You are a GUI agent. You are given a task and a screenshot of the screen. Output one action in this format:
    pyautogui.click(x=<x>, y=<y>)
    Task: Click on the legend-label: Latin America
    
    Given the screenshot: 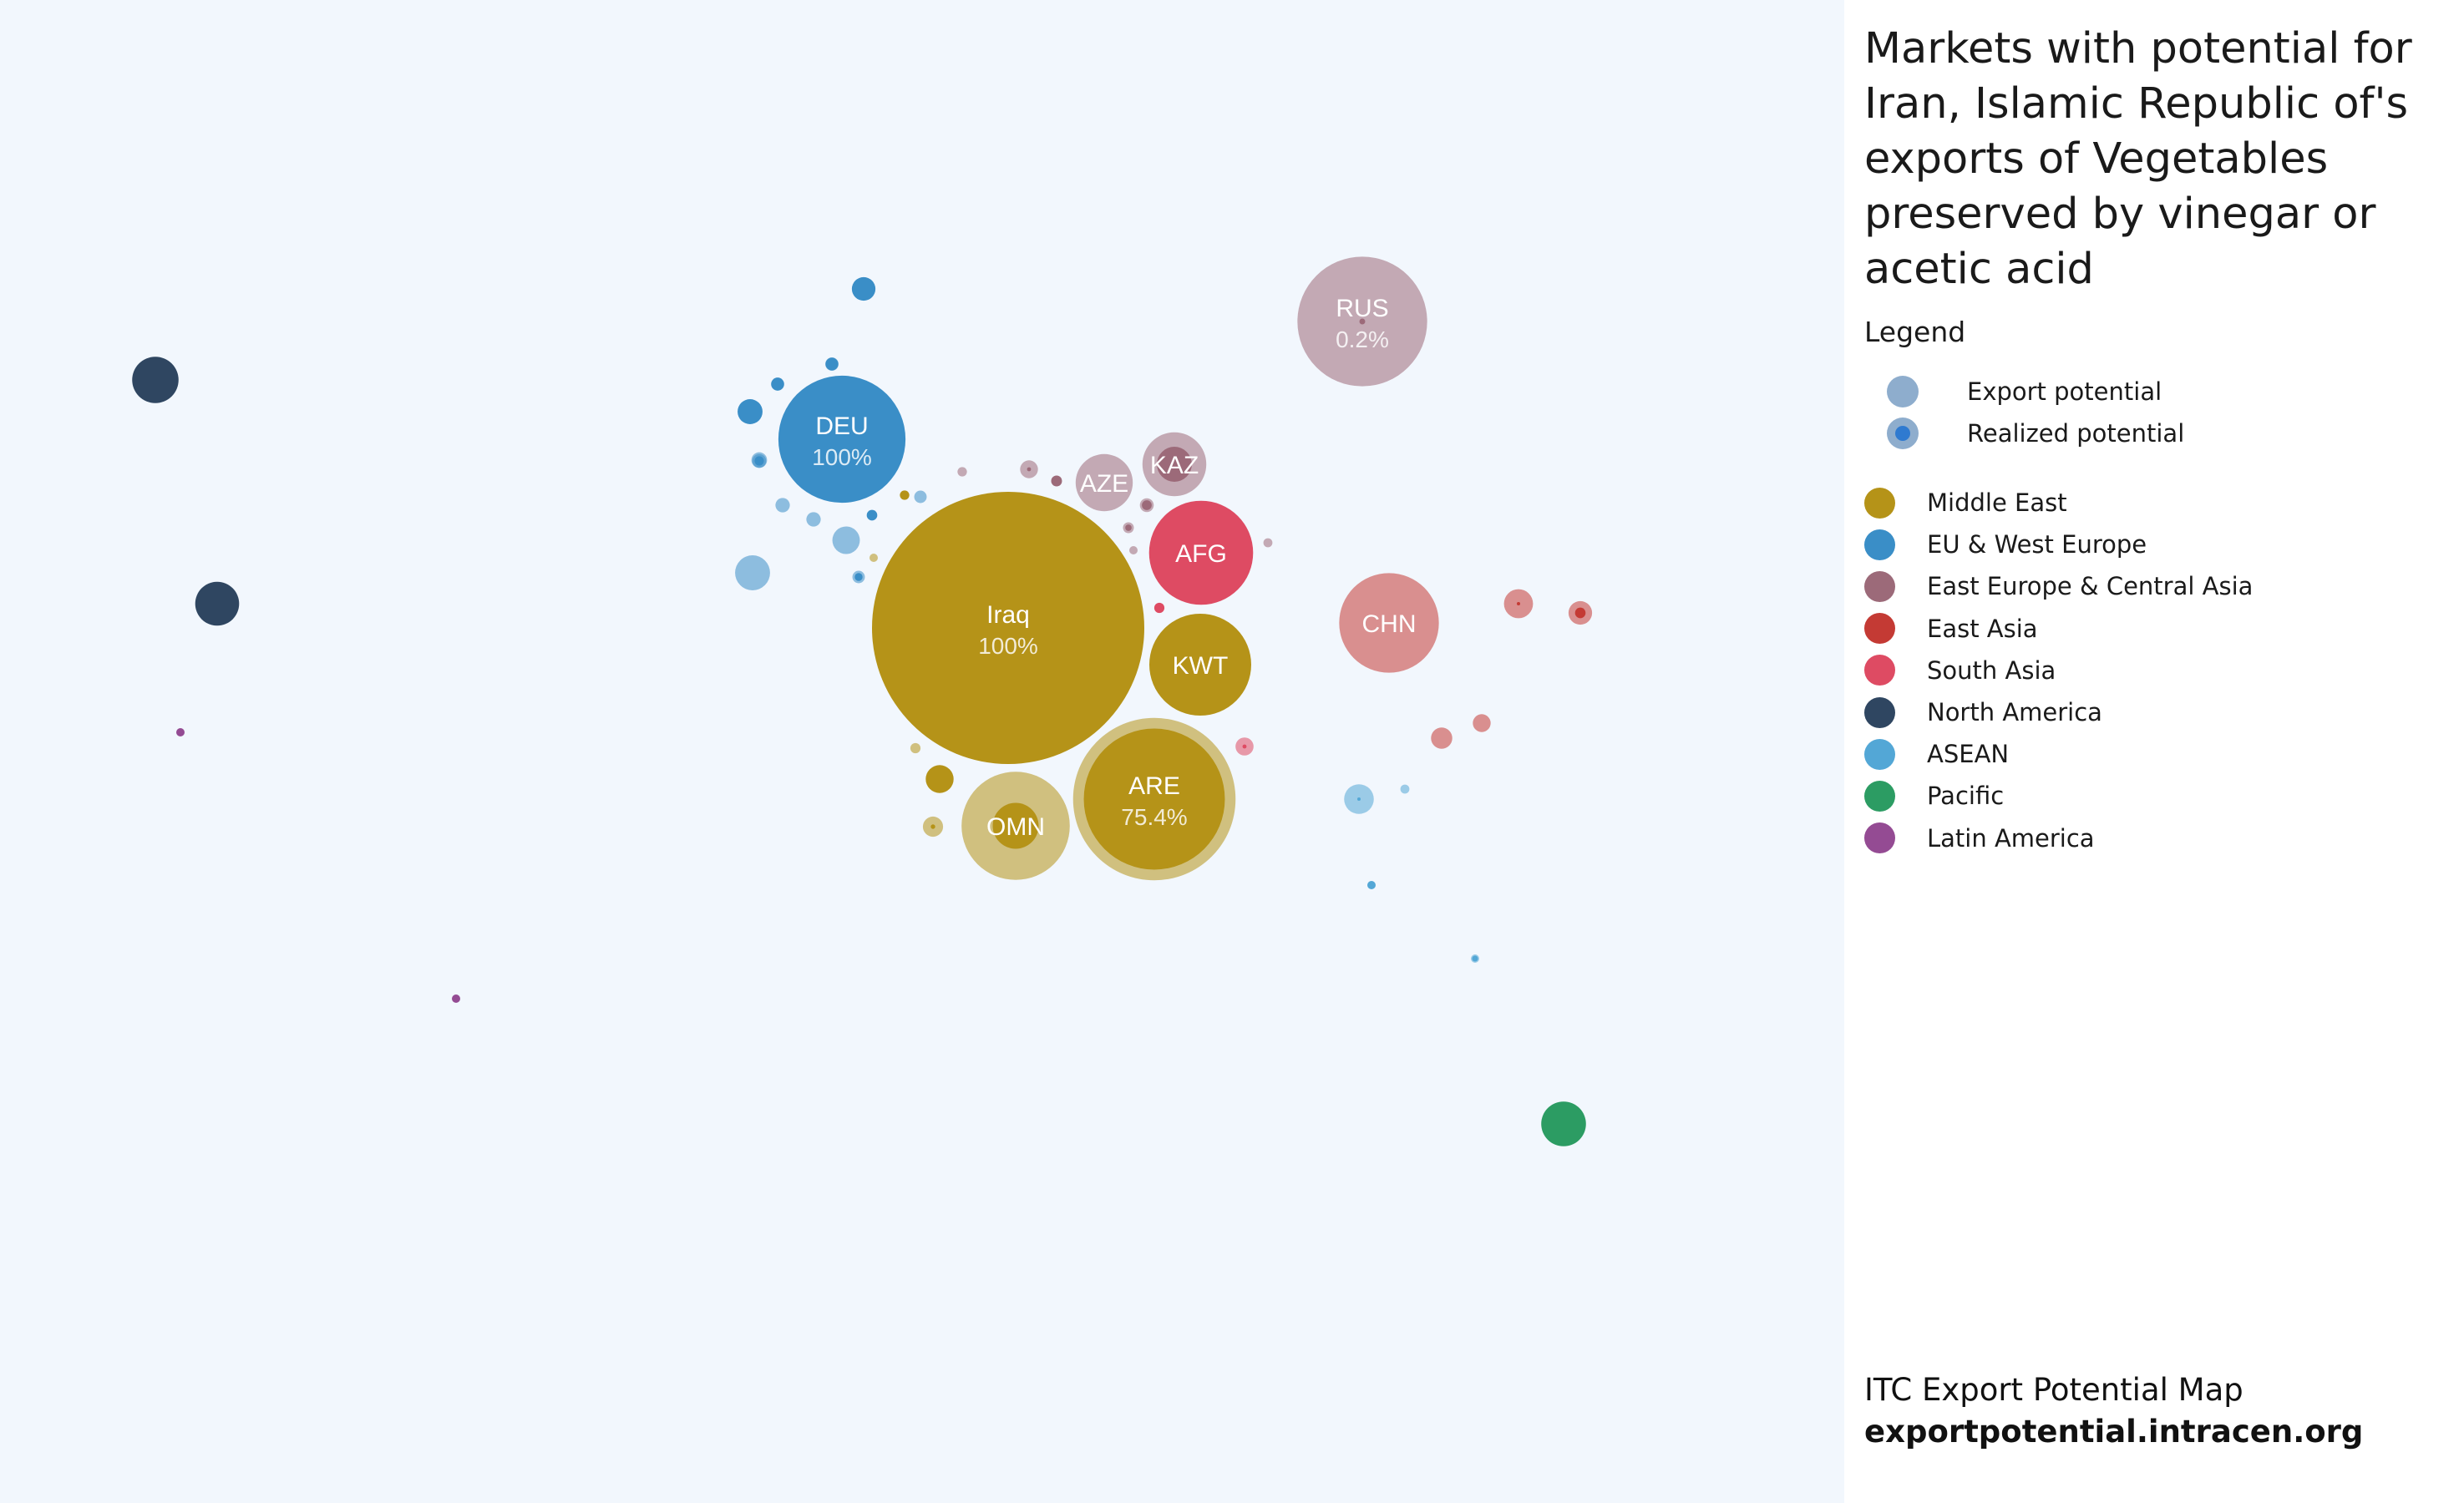 What is the action you would take?
    pyautogui.click(x=2011, y=838)
    